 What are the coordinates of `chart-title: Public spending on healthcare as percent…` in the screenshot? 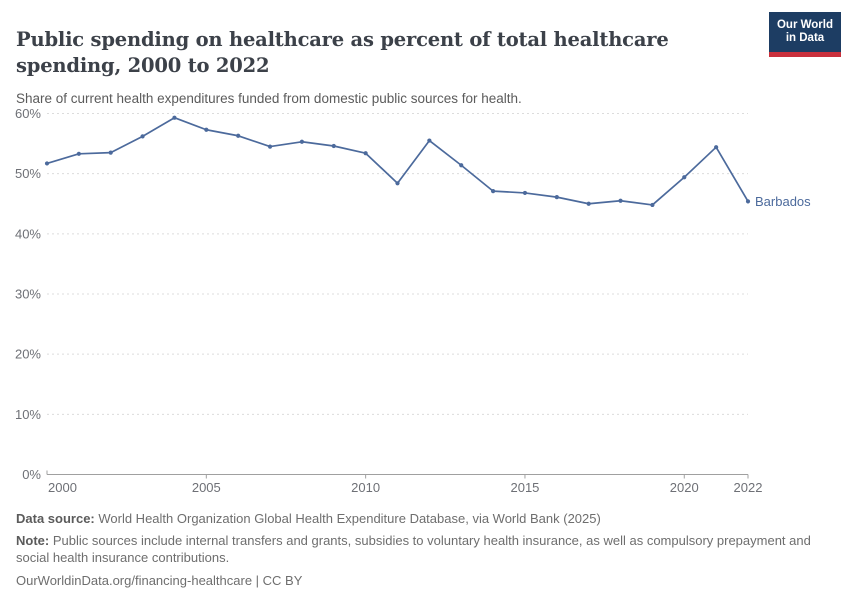 It's located at (342, 53).